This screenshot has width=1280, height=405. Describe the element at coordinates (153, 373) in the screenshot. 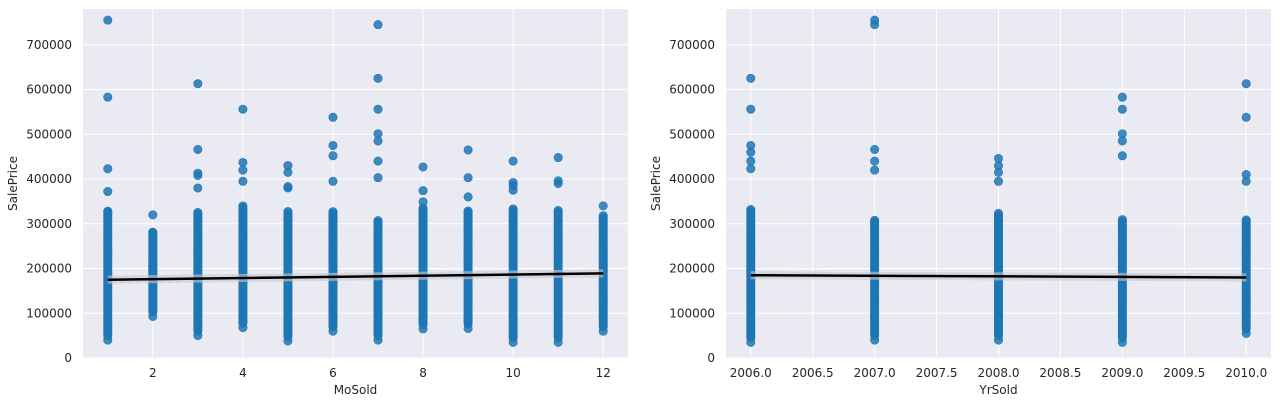

I see `x-tick-label: 2` at that location.